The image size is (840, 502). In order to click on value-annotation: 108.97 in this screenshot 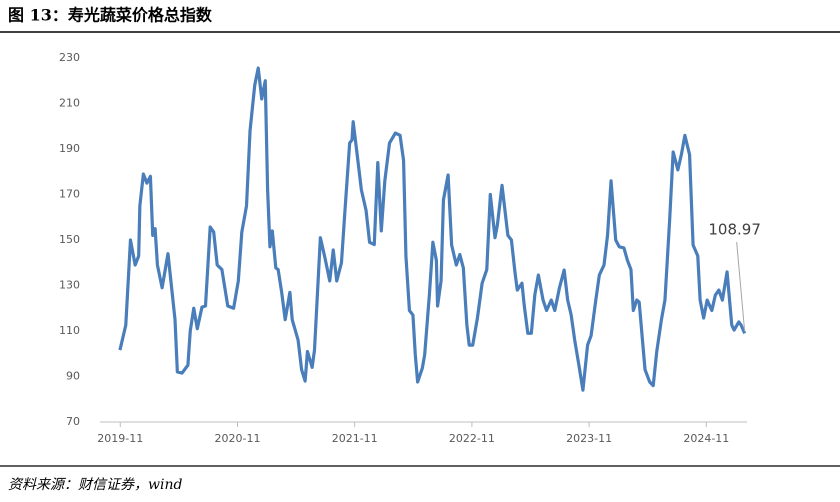, I will do `click(734, 230)`.